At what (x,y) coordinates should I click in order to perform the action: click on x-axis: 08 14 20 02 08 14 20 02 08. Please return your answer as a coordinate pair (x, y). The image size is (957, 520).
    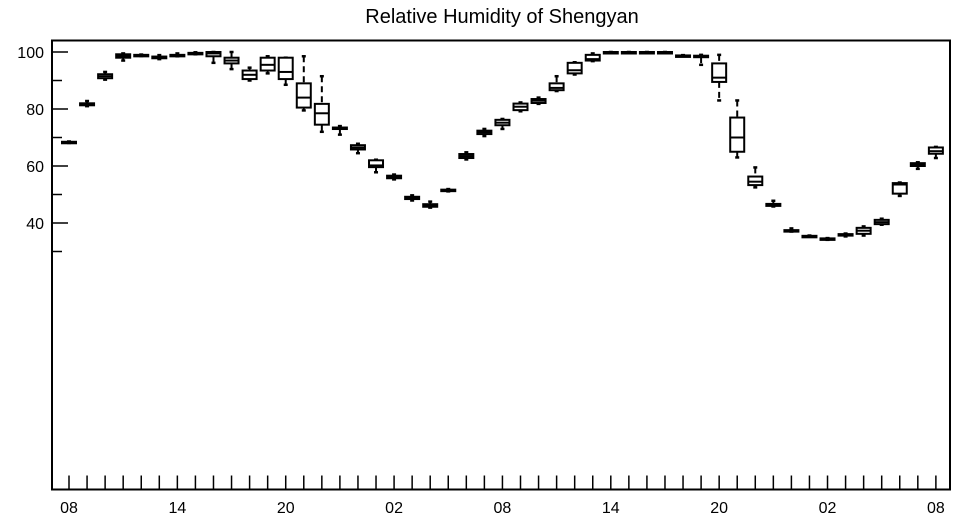
    Looking at the image, I should click on (502, 496).